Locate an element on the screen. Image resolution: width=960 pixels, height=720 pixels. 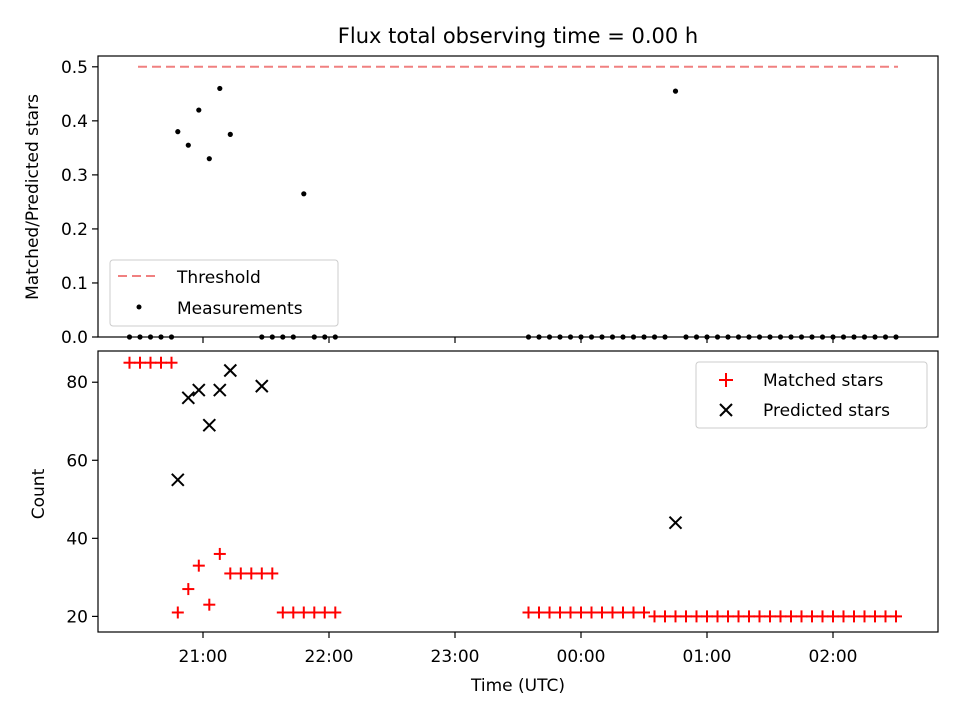
chart-title: Flux total observing time = 0.00 h is located at coordinates (518, 36).